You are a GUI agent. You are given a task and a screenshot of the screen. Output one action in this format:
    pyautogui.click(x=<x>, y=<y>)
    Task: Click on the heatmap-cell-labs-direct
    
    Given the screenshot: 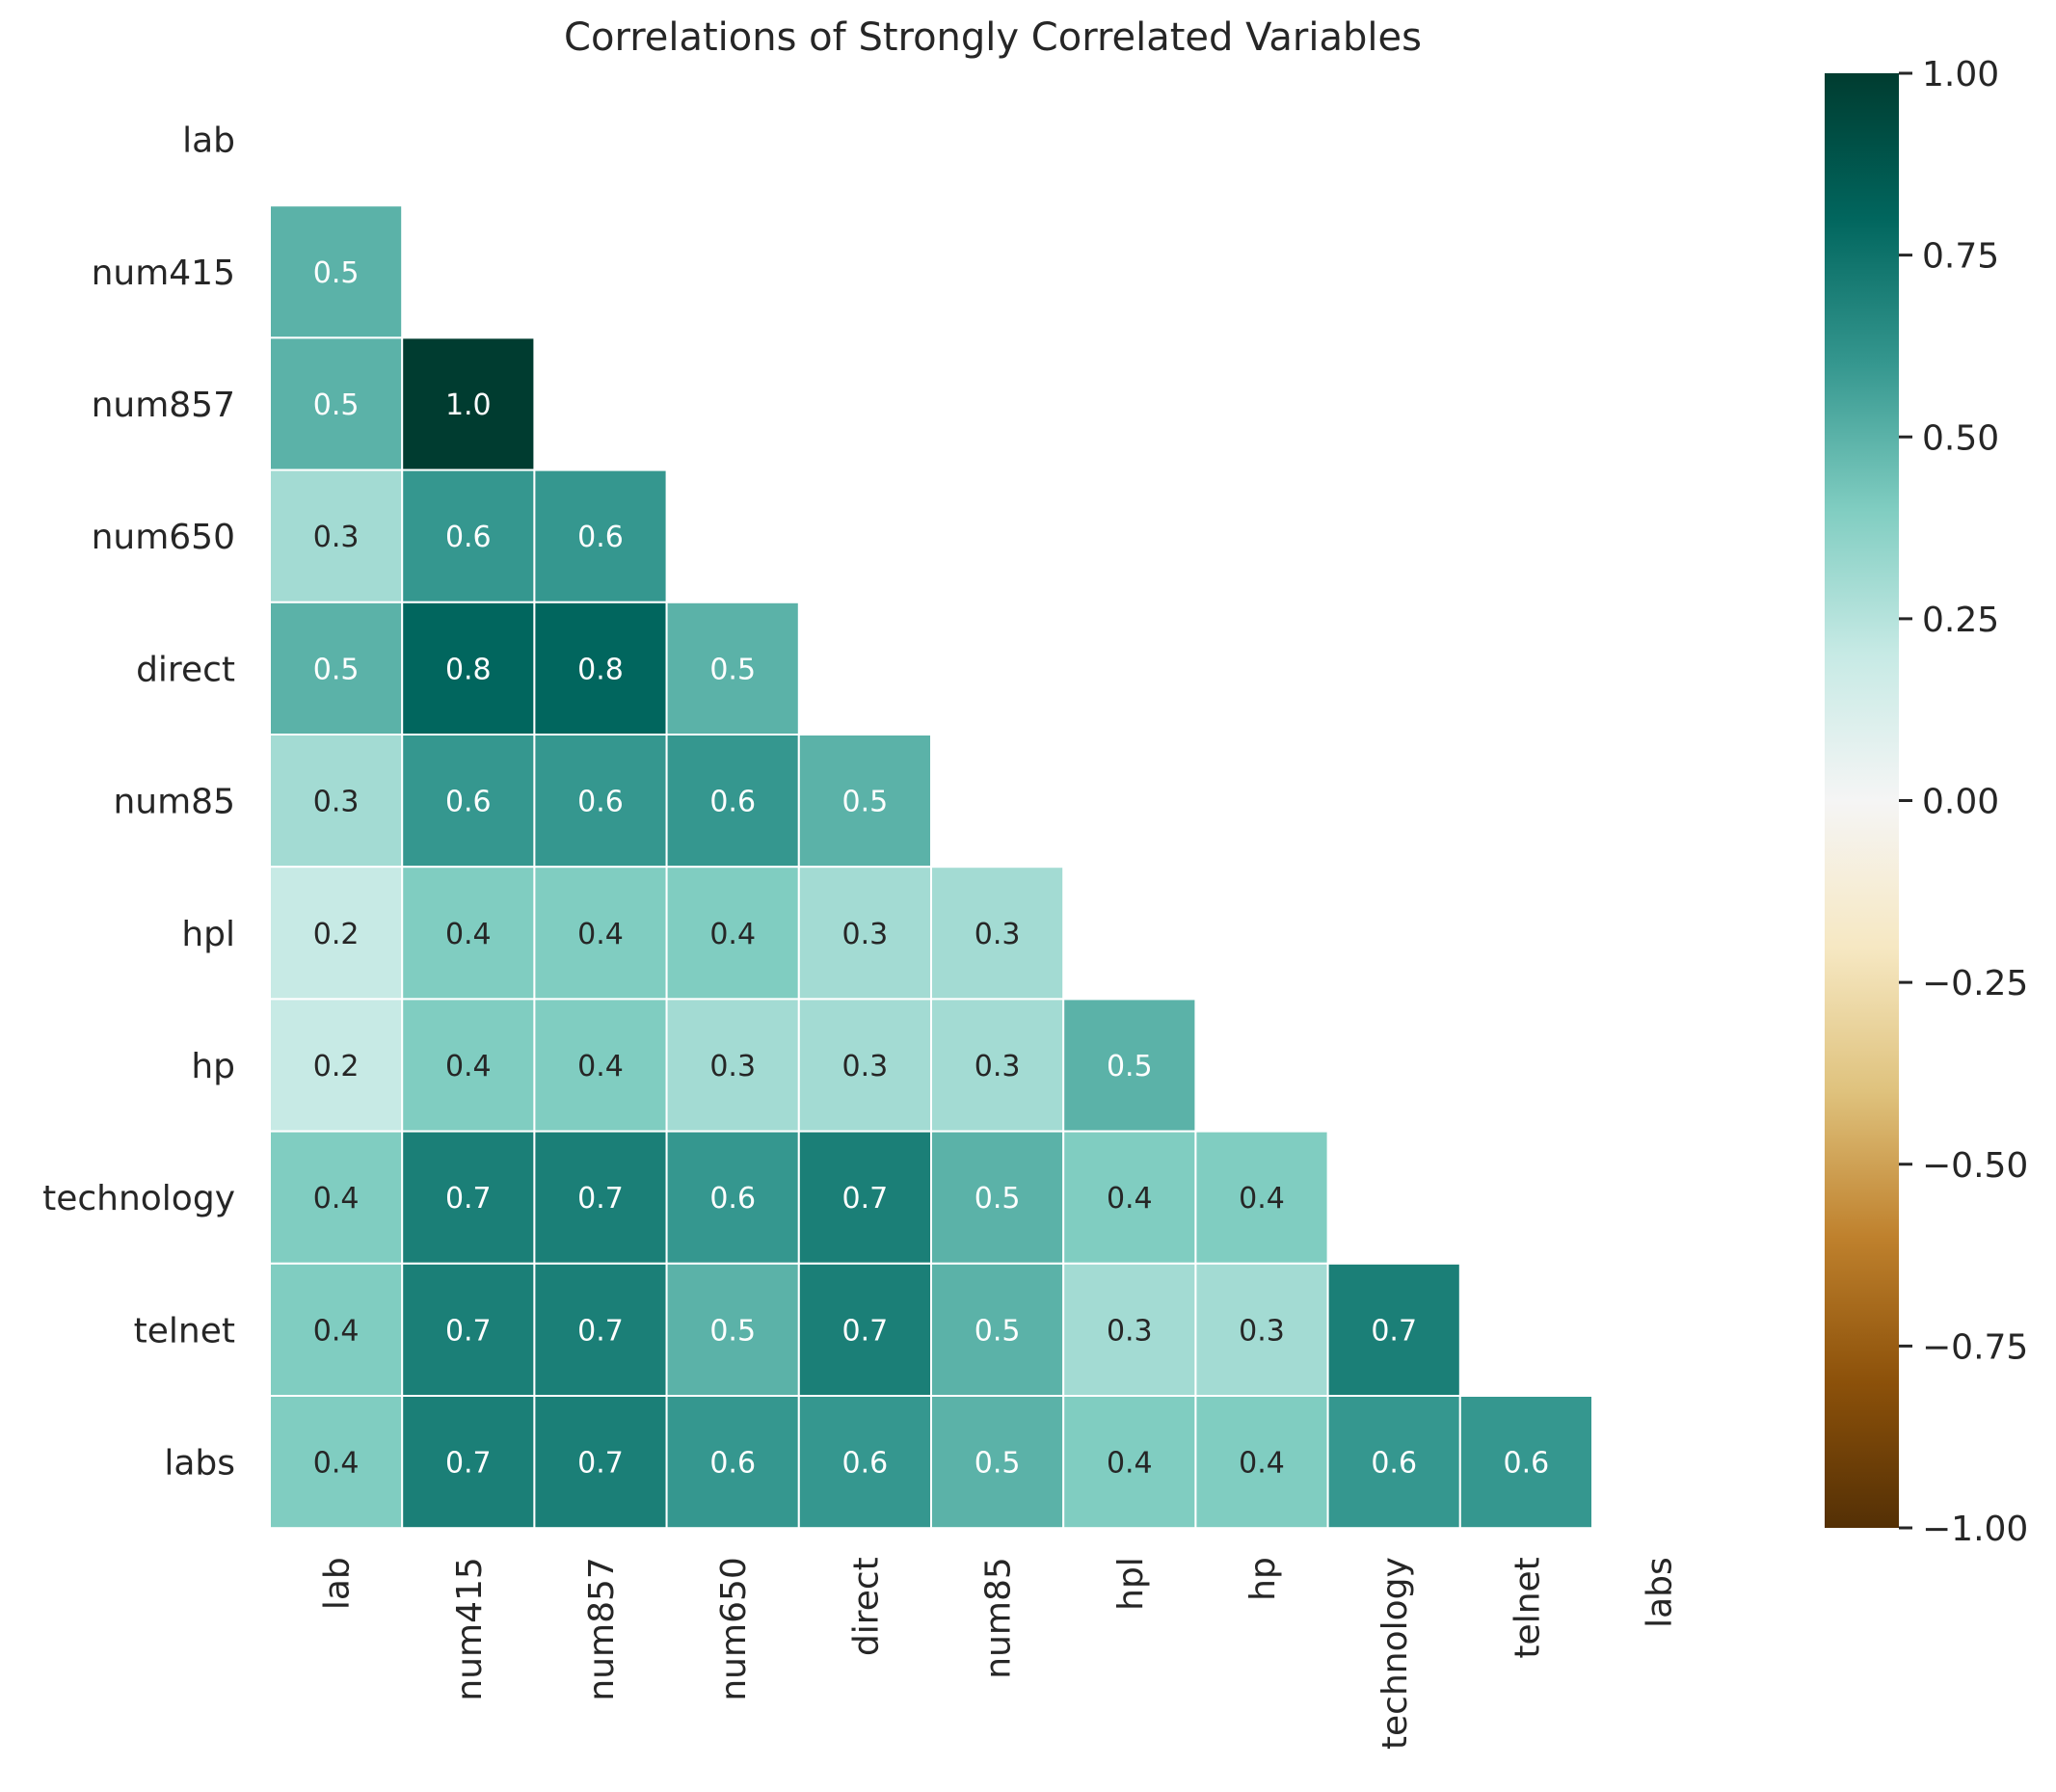 What is the action you would take?
    pyautogui.click(x=864, y=1462)
    